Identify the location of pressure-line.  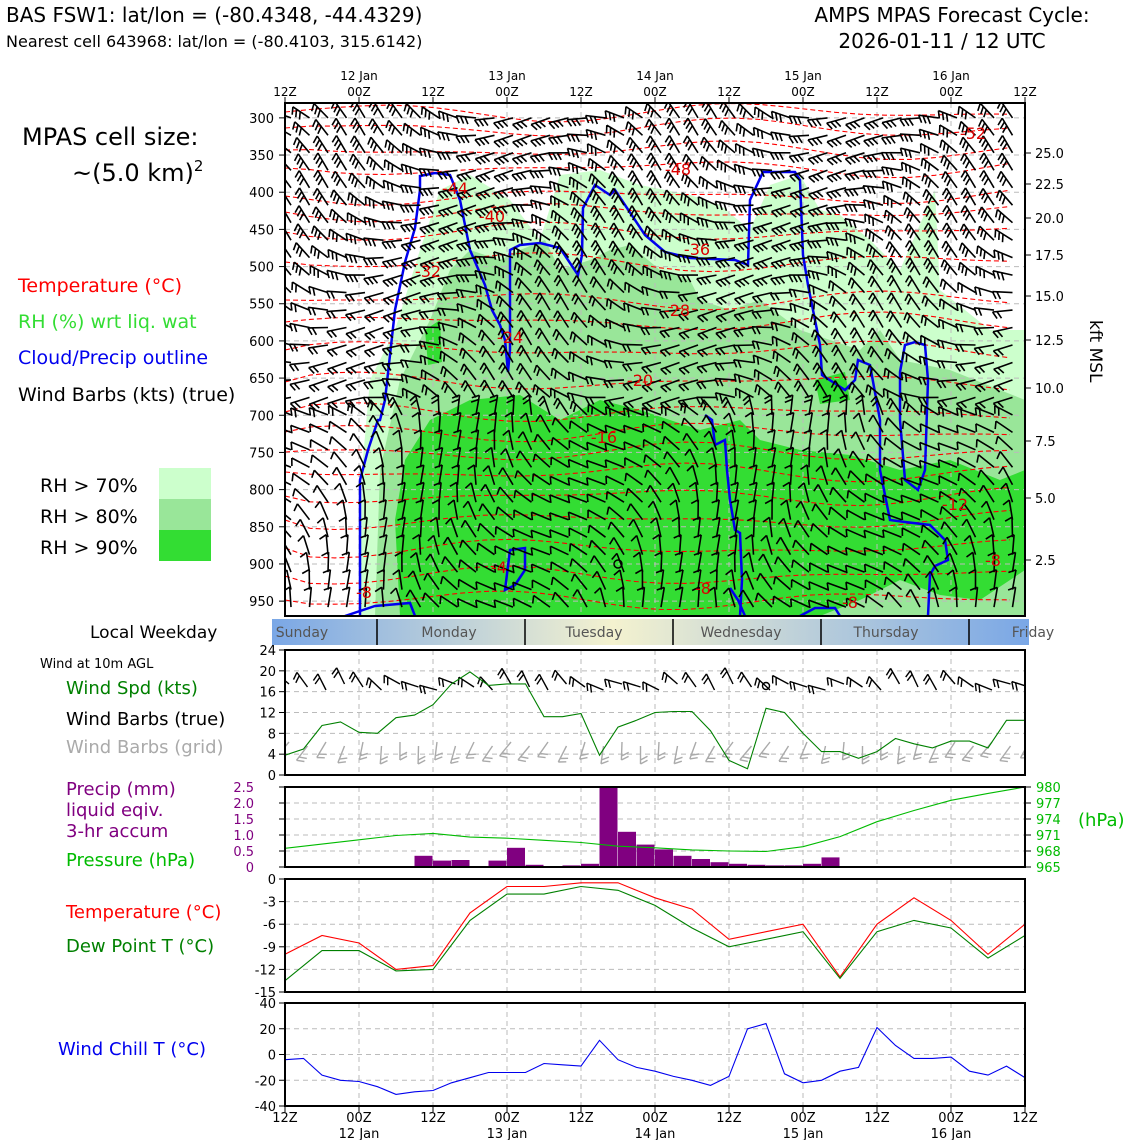
(655, 820).